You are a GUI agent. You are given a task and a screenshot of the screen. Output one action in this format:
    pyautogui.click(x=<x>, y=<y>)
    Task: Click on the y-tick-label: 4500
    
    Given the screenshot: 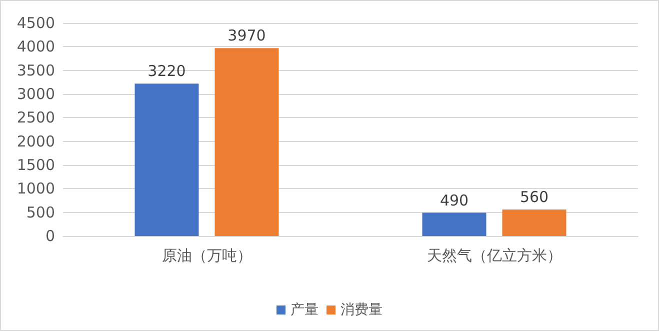 What is the action you would take?
    pyautogui.click(x=35, y=23)
    